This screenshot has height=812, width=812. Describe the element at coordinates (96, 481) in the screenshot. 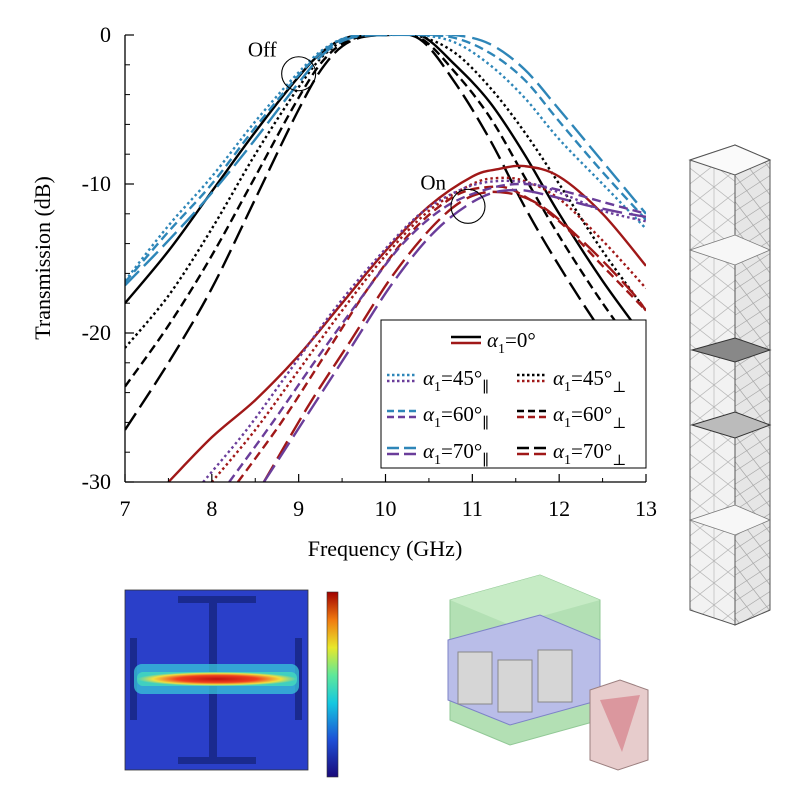

I see `y-tick-label: -30` at that location.